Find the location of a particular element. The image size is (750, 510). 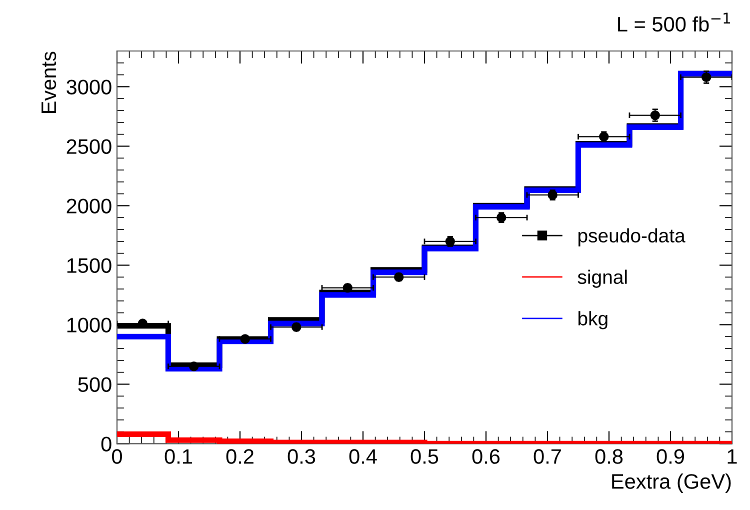

x-tick-label: 0.6 is located at coordinates (486, 456).